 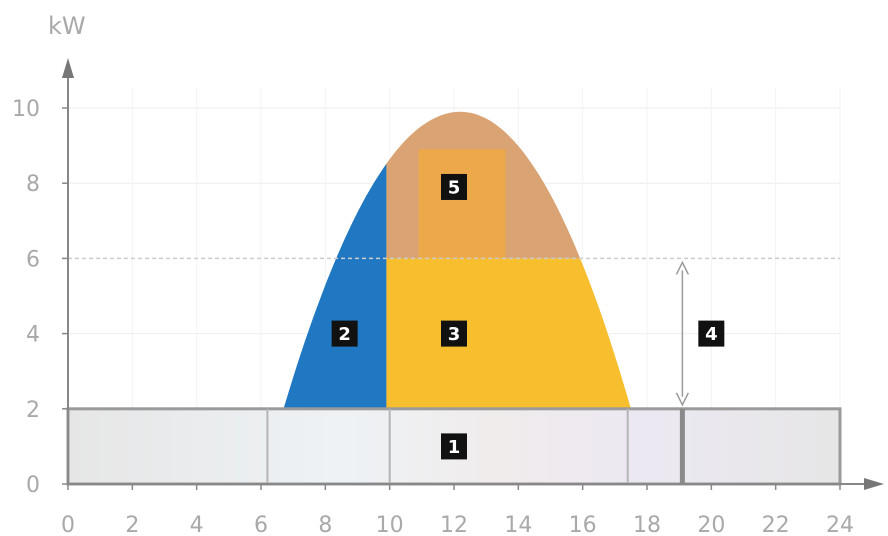 What do you see at coordinates (325, 524) in the screenshot?
I see `x-tick-label: 8` at bounding box center [325, 524].